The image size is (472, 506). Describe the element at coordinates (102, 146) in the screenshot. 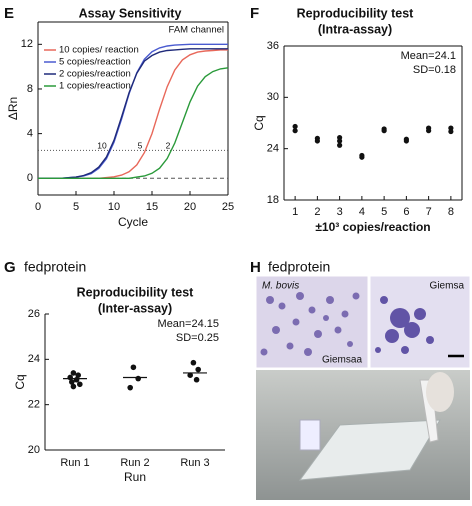

I see `curve-annotation: 10` at that location.